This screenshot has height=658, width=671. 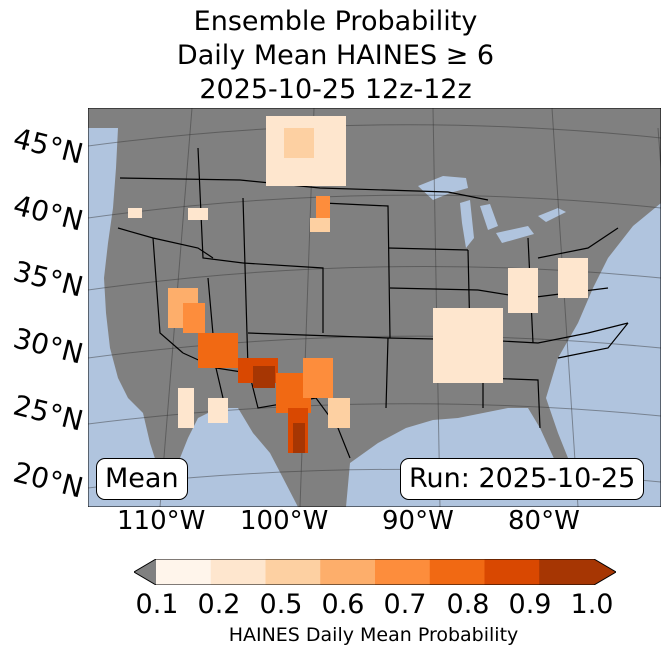 I want to click on colorbar, so click(x=375, y=572).